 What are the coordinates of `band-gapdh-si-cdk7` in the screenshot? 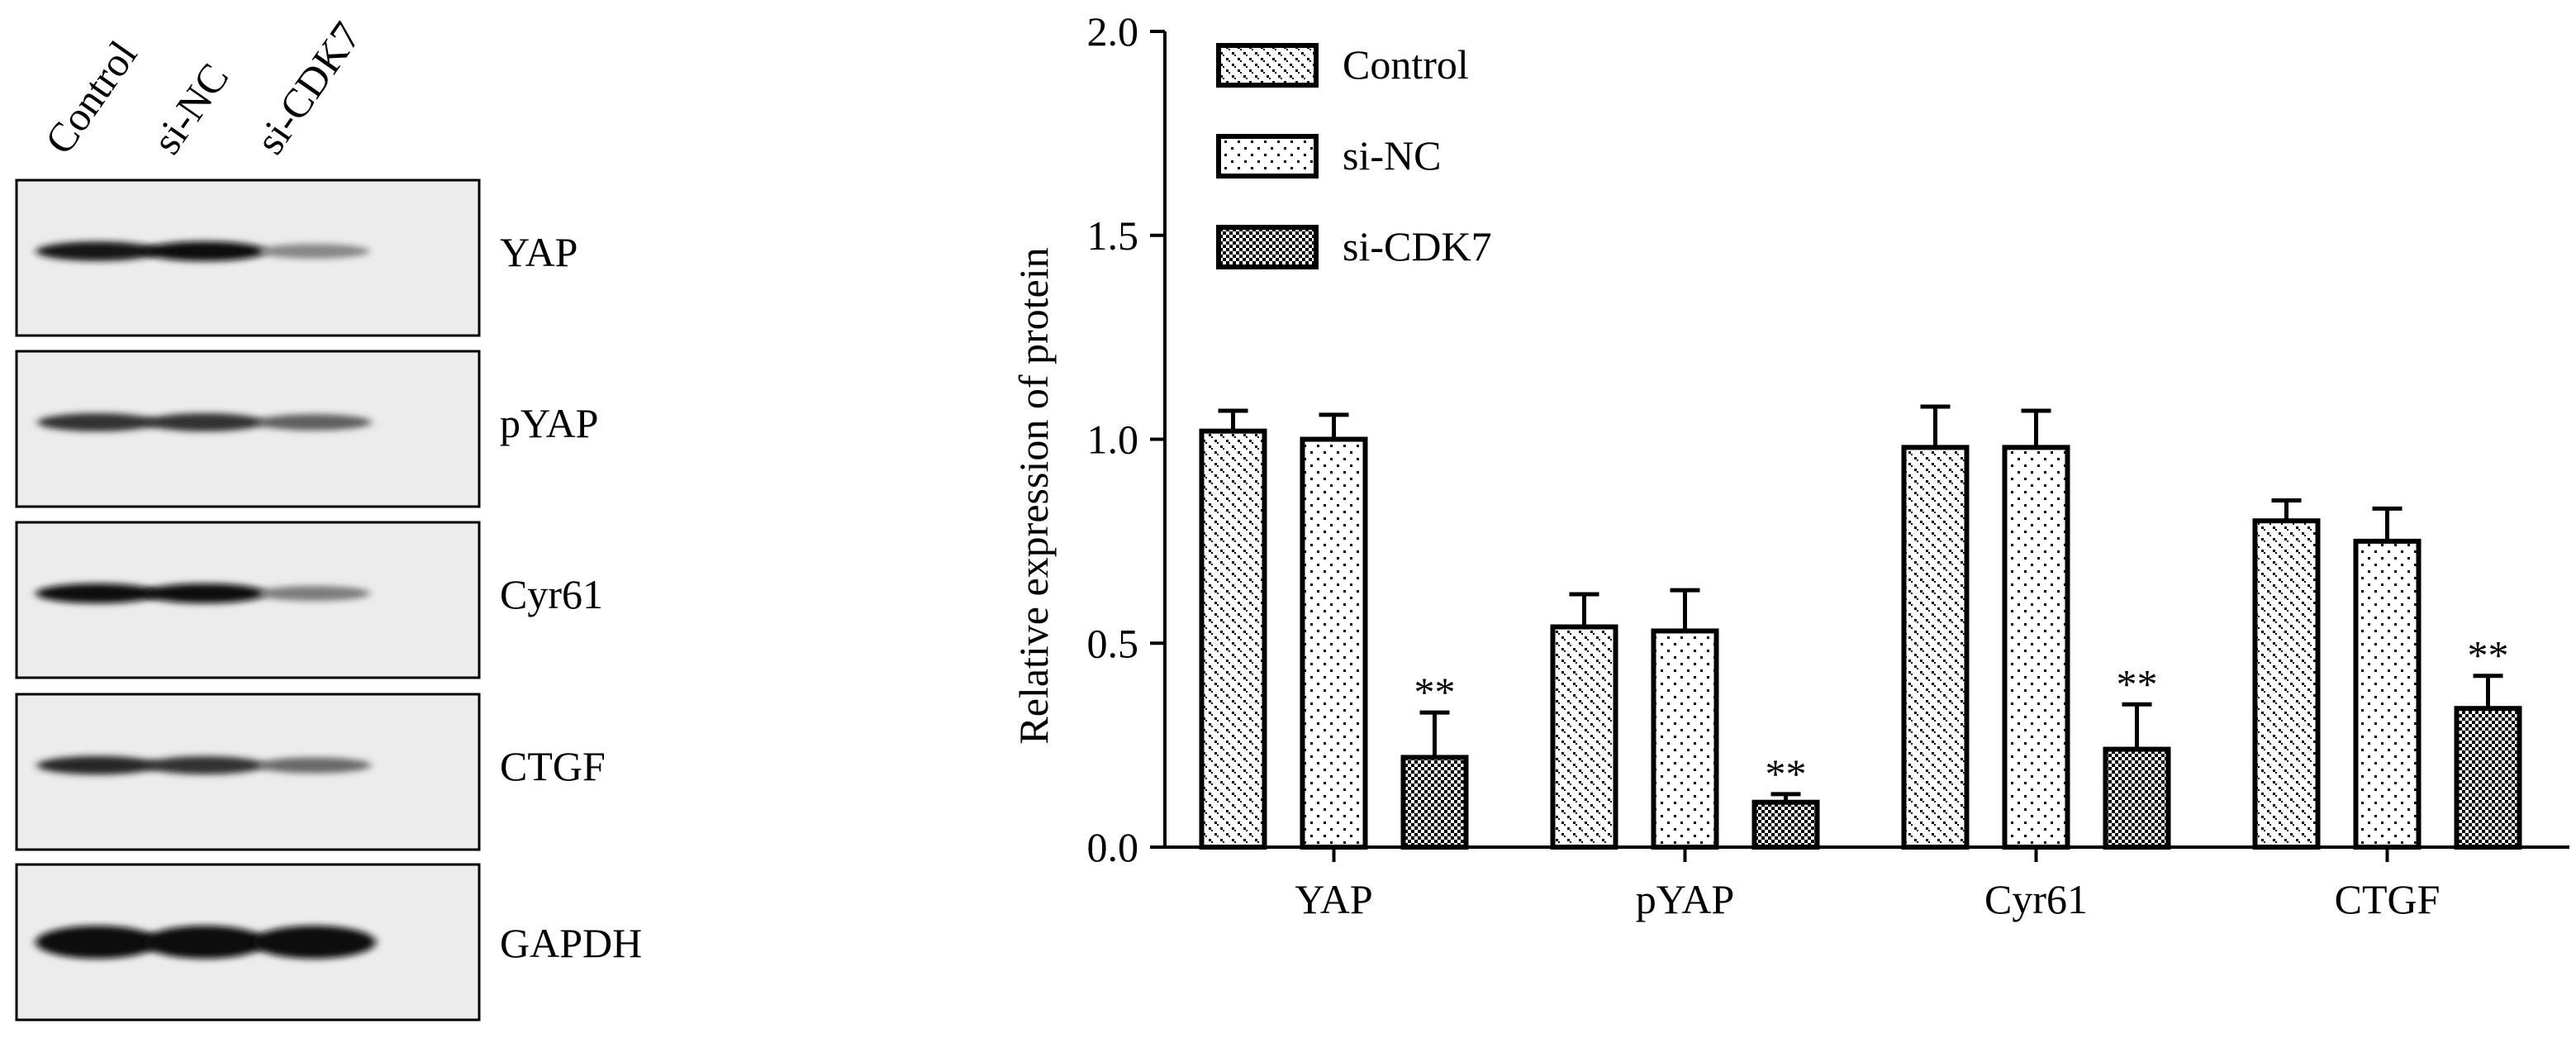 It's located at (314, 942).